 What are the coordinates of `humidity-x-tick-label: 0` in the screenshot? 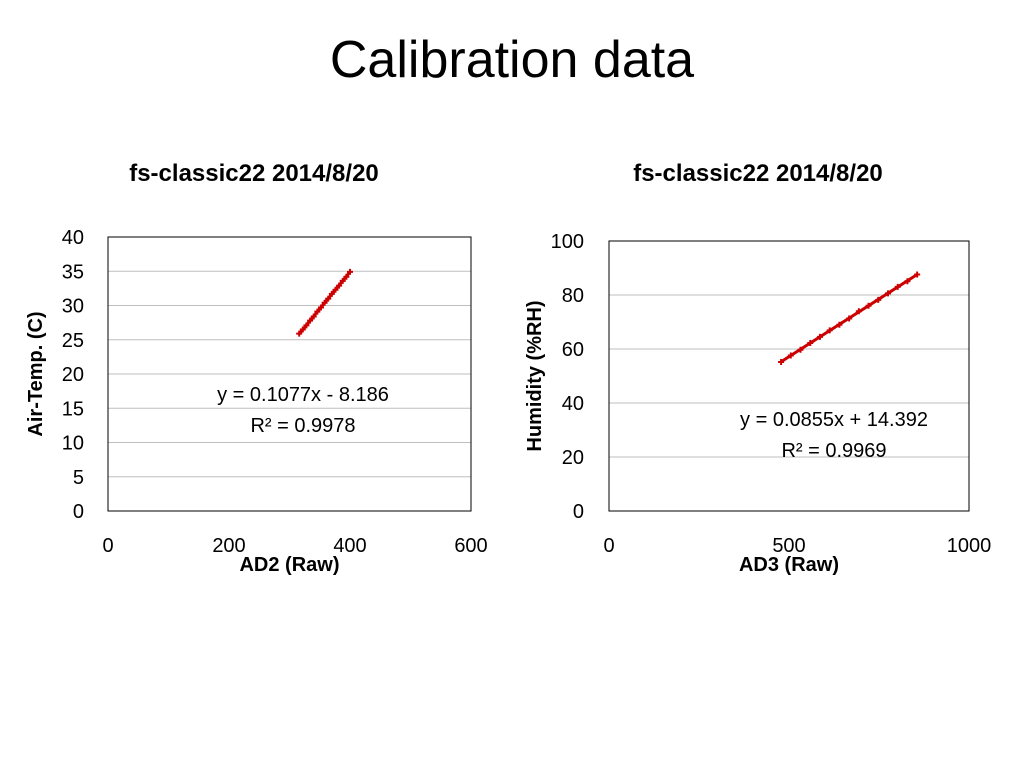 It's located at (608, 546).